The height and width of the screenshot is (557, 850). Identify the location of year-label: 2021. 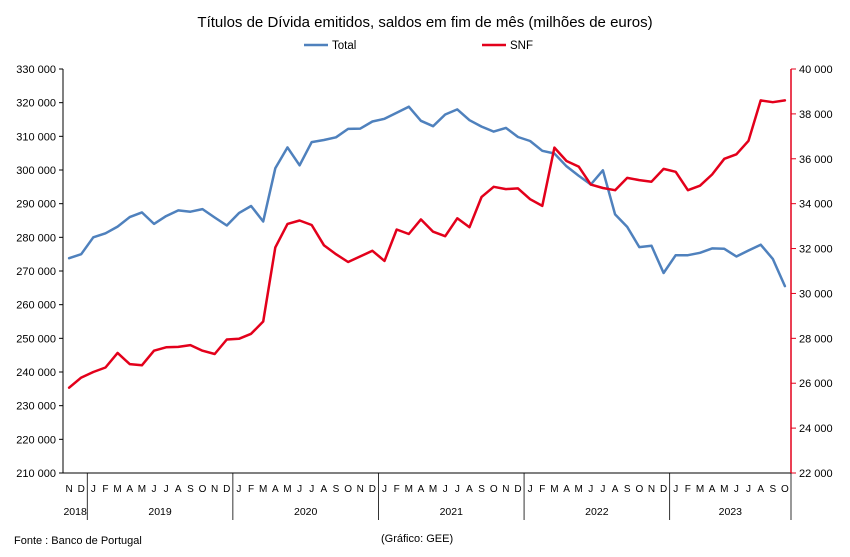
(452, 512).